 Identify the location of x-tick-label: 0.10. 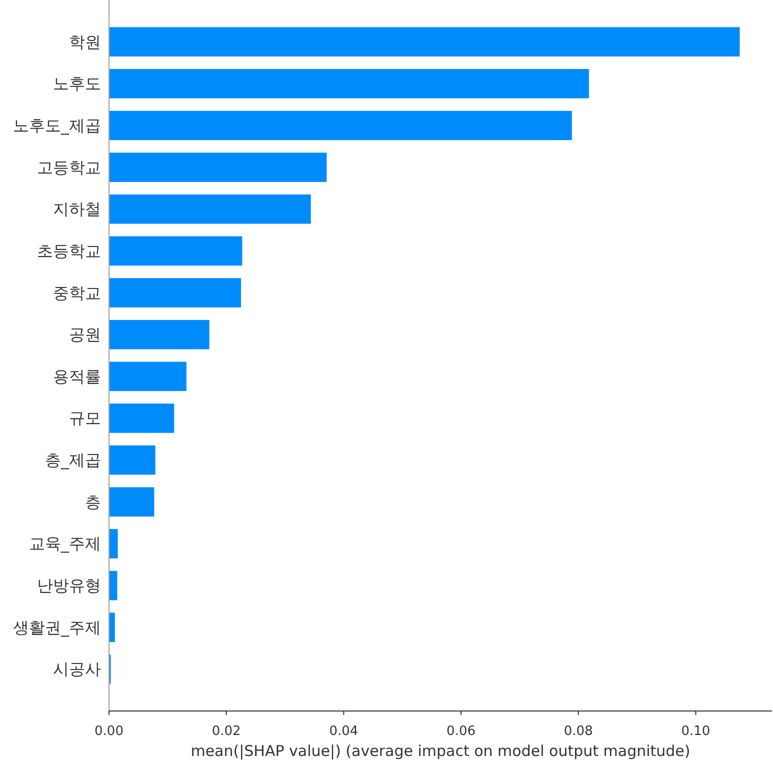
(695, 731).